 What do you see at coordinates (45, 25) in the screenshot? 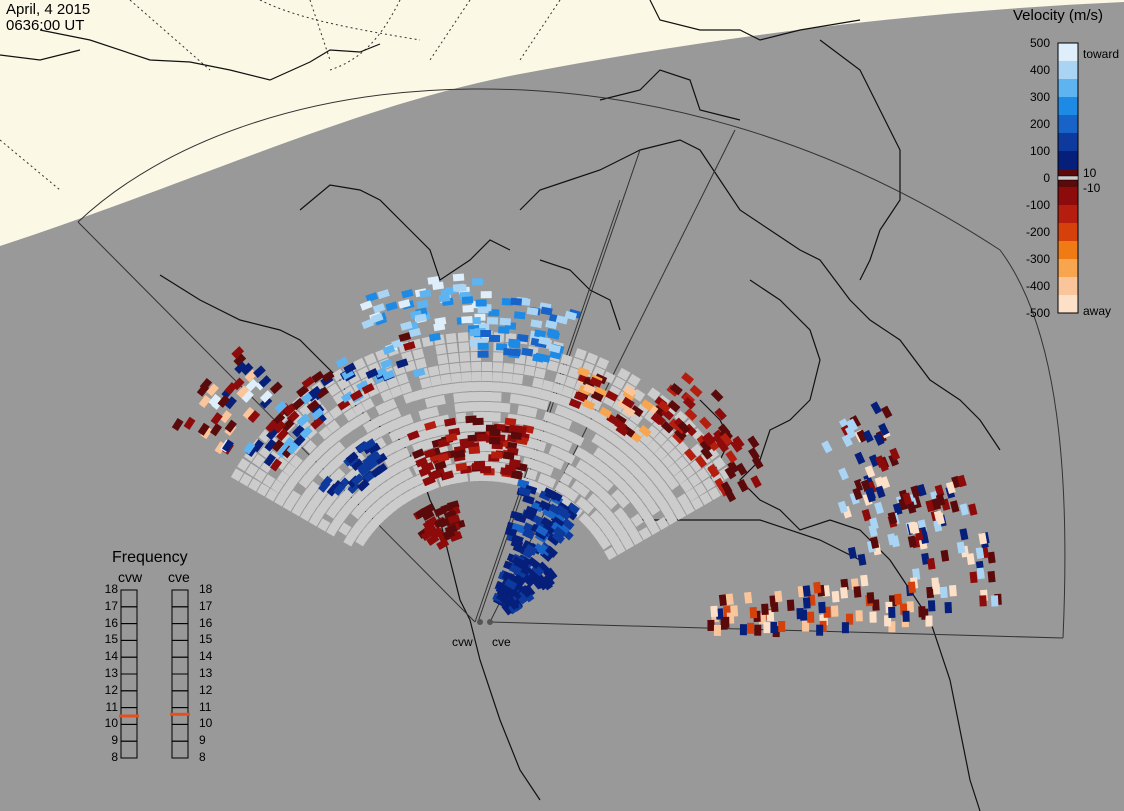
I see `time-label: 0636:00 UT` at bounding box center [45, 25].